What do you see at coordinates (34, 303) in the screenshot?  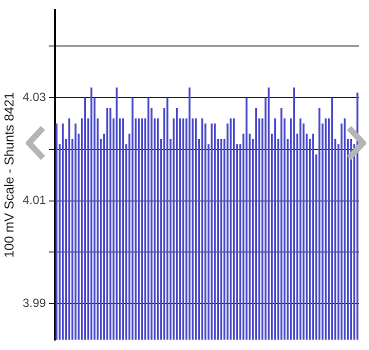 I see `y-tick-label: 3.99` at bounding box center [34, 303].